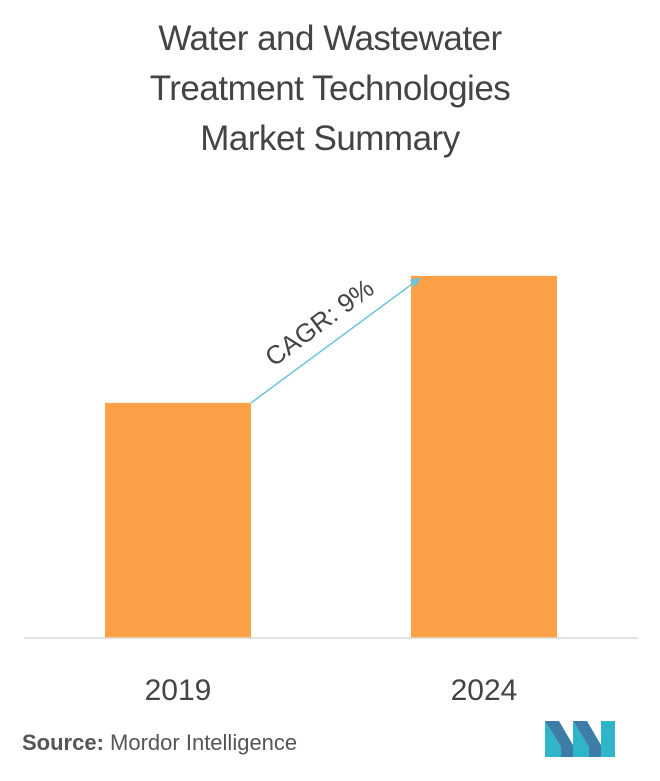 The image size is (660, 781). What do you see at coordinates (484, 456) in the screenshot?
I see `bar-2024` at bounding box center [484, 456].